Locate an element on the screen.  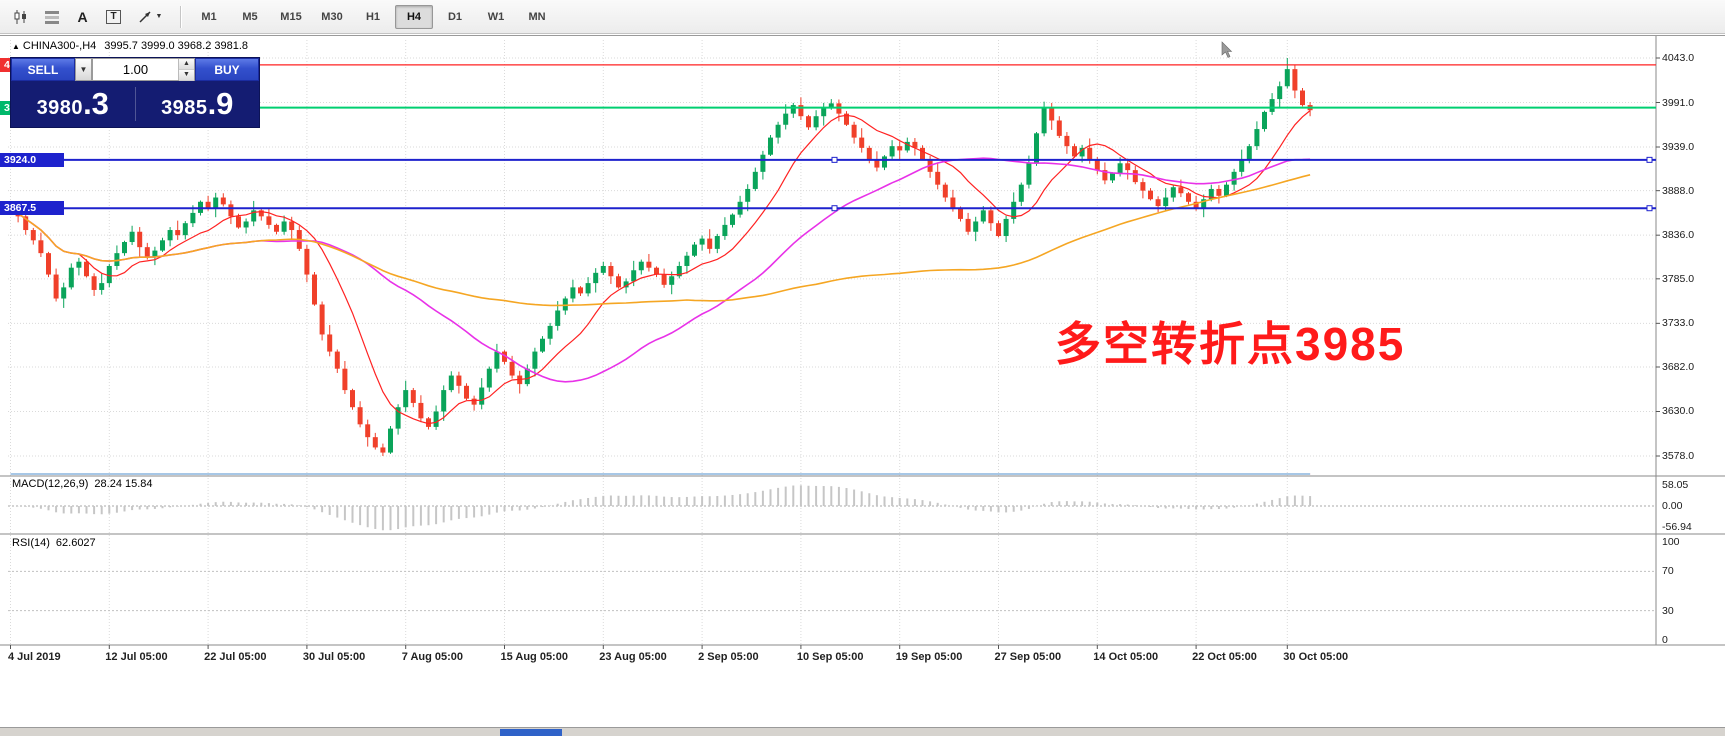
text-a-icon: A is located at coordinates (82, 16).